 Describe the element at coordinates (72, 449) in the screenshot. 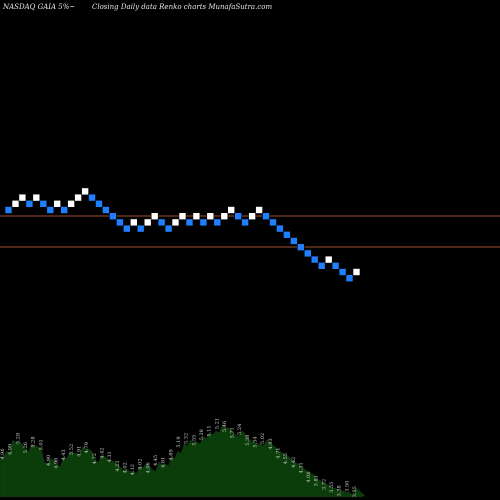

I see `volume-value-label: 5.52` at that location.